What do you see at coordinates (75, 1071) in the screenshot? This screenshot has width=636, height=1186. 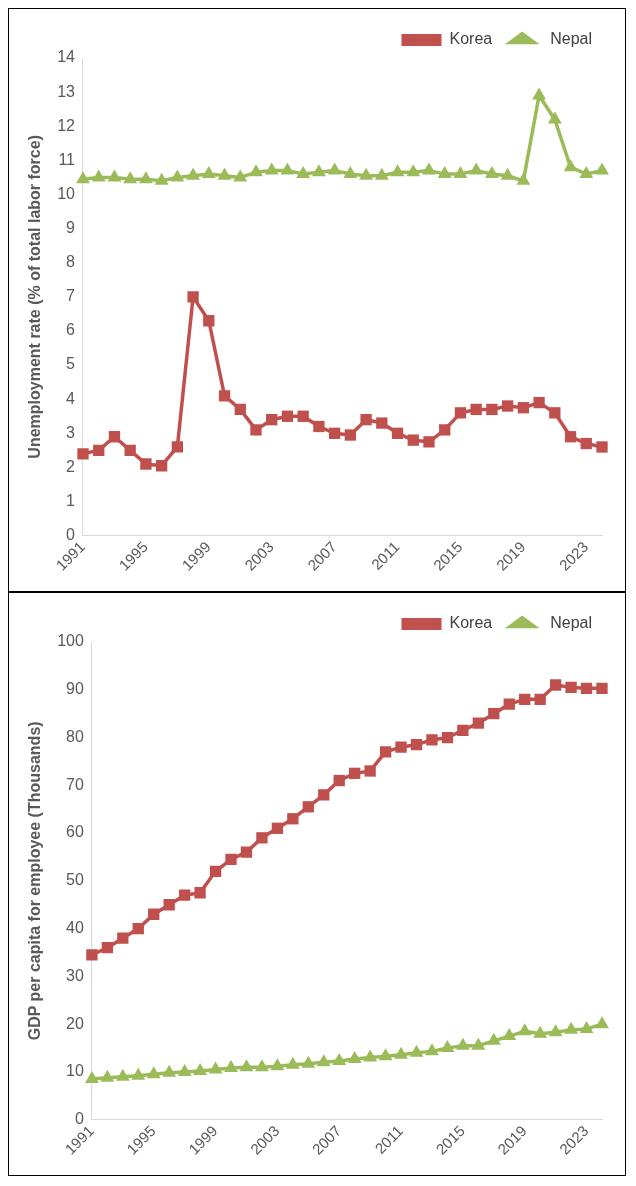 I see `y-tick-label: 10` at bounding box center [75, 1071].